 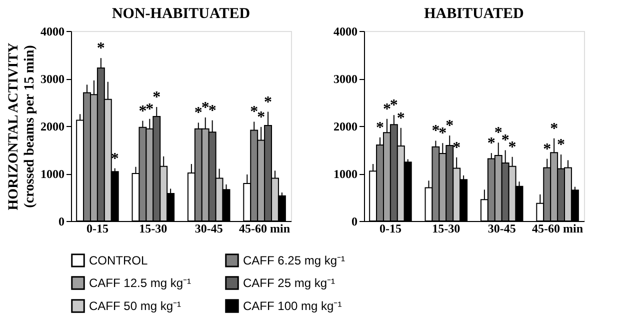 I want to click on chart-title: HABITUATED, so click(x=474, y=14).